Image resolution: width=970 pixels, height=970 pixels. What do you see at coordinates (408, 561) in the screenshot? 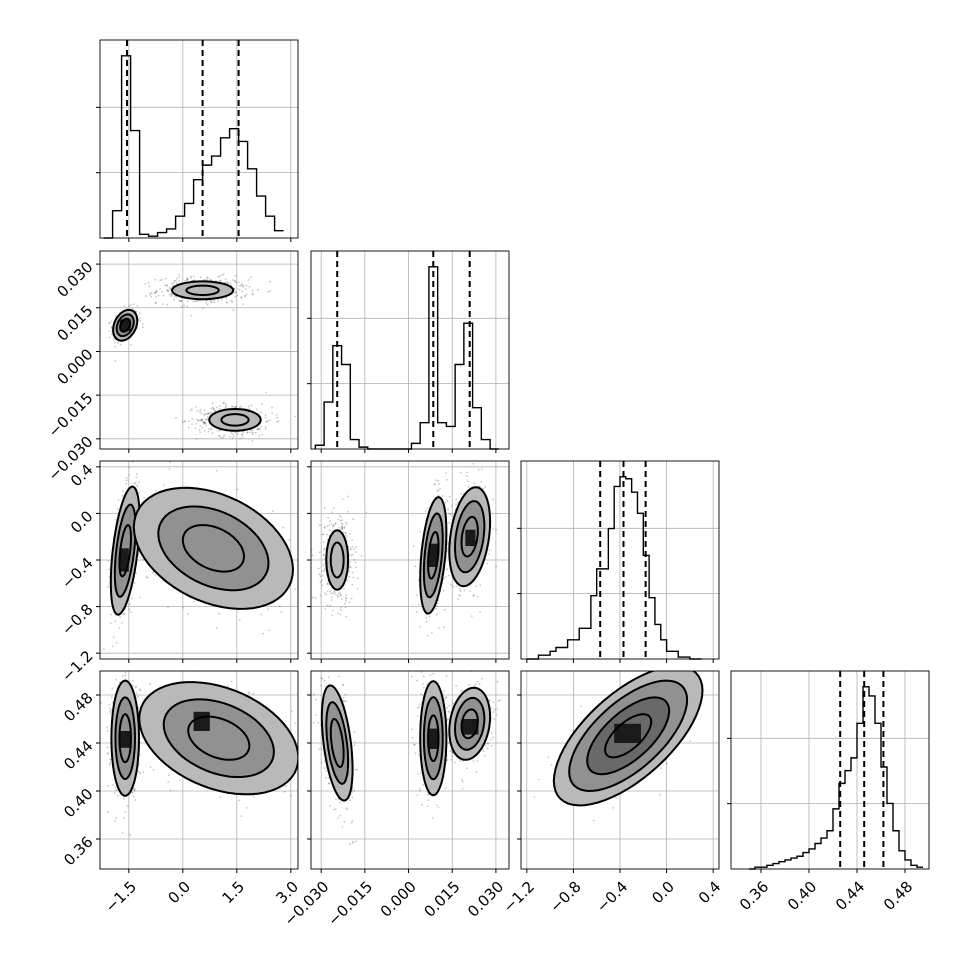
I see `pair-panel-p1-p2` at bounding box center [408, 561].